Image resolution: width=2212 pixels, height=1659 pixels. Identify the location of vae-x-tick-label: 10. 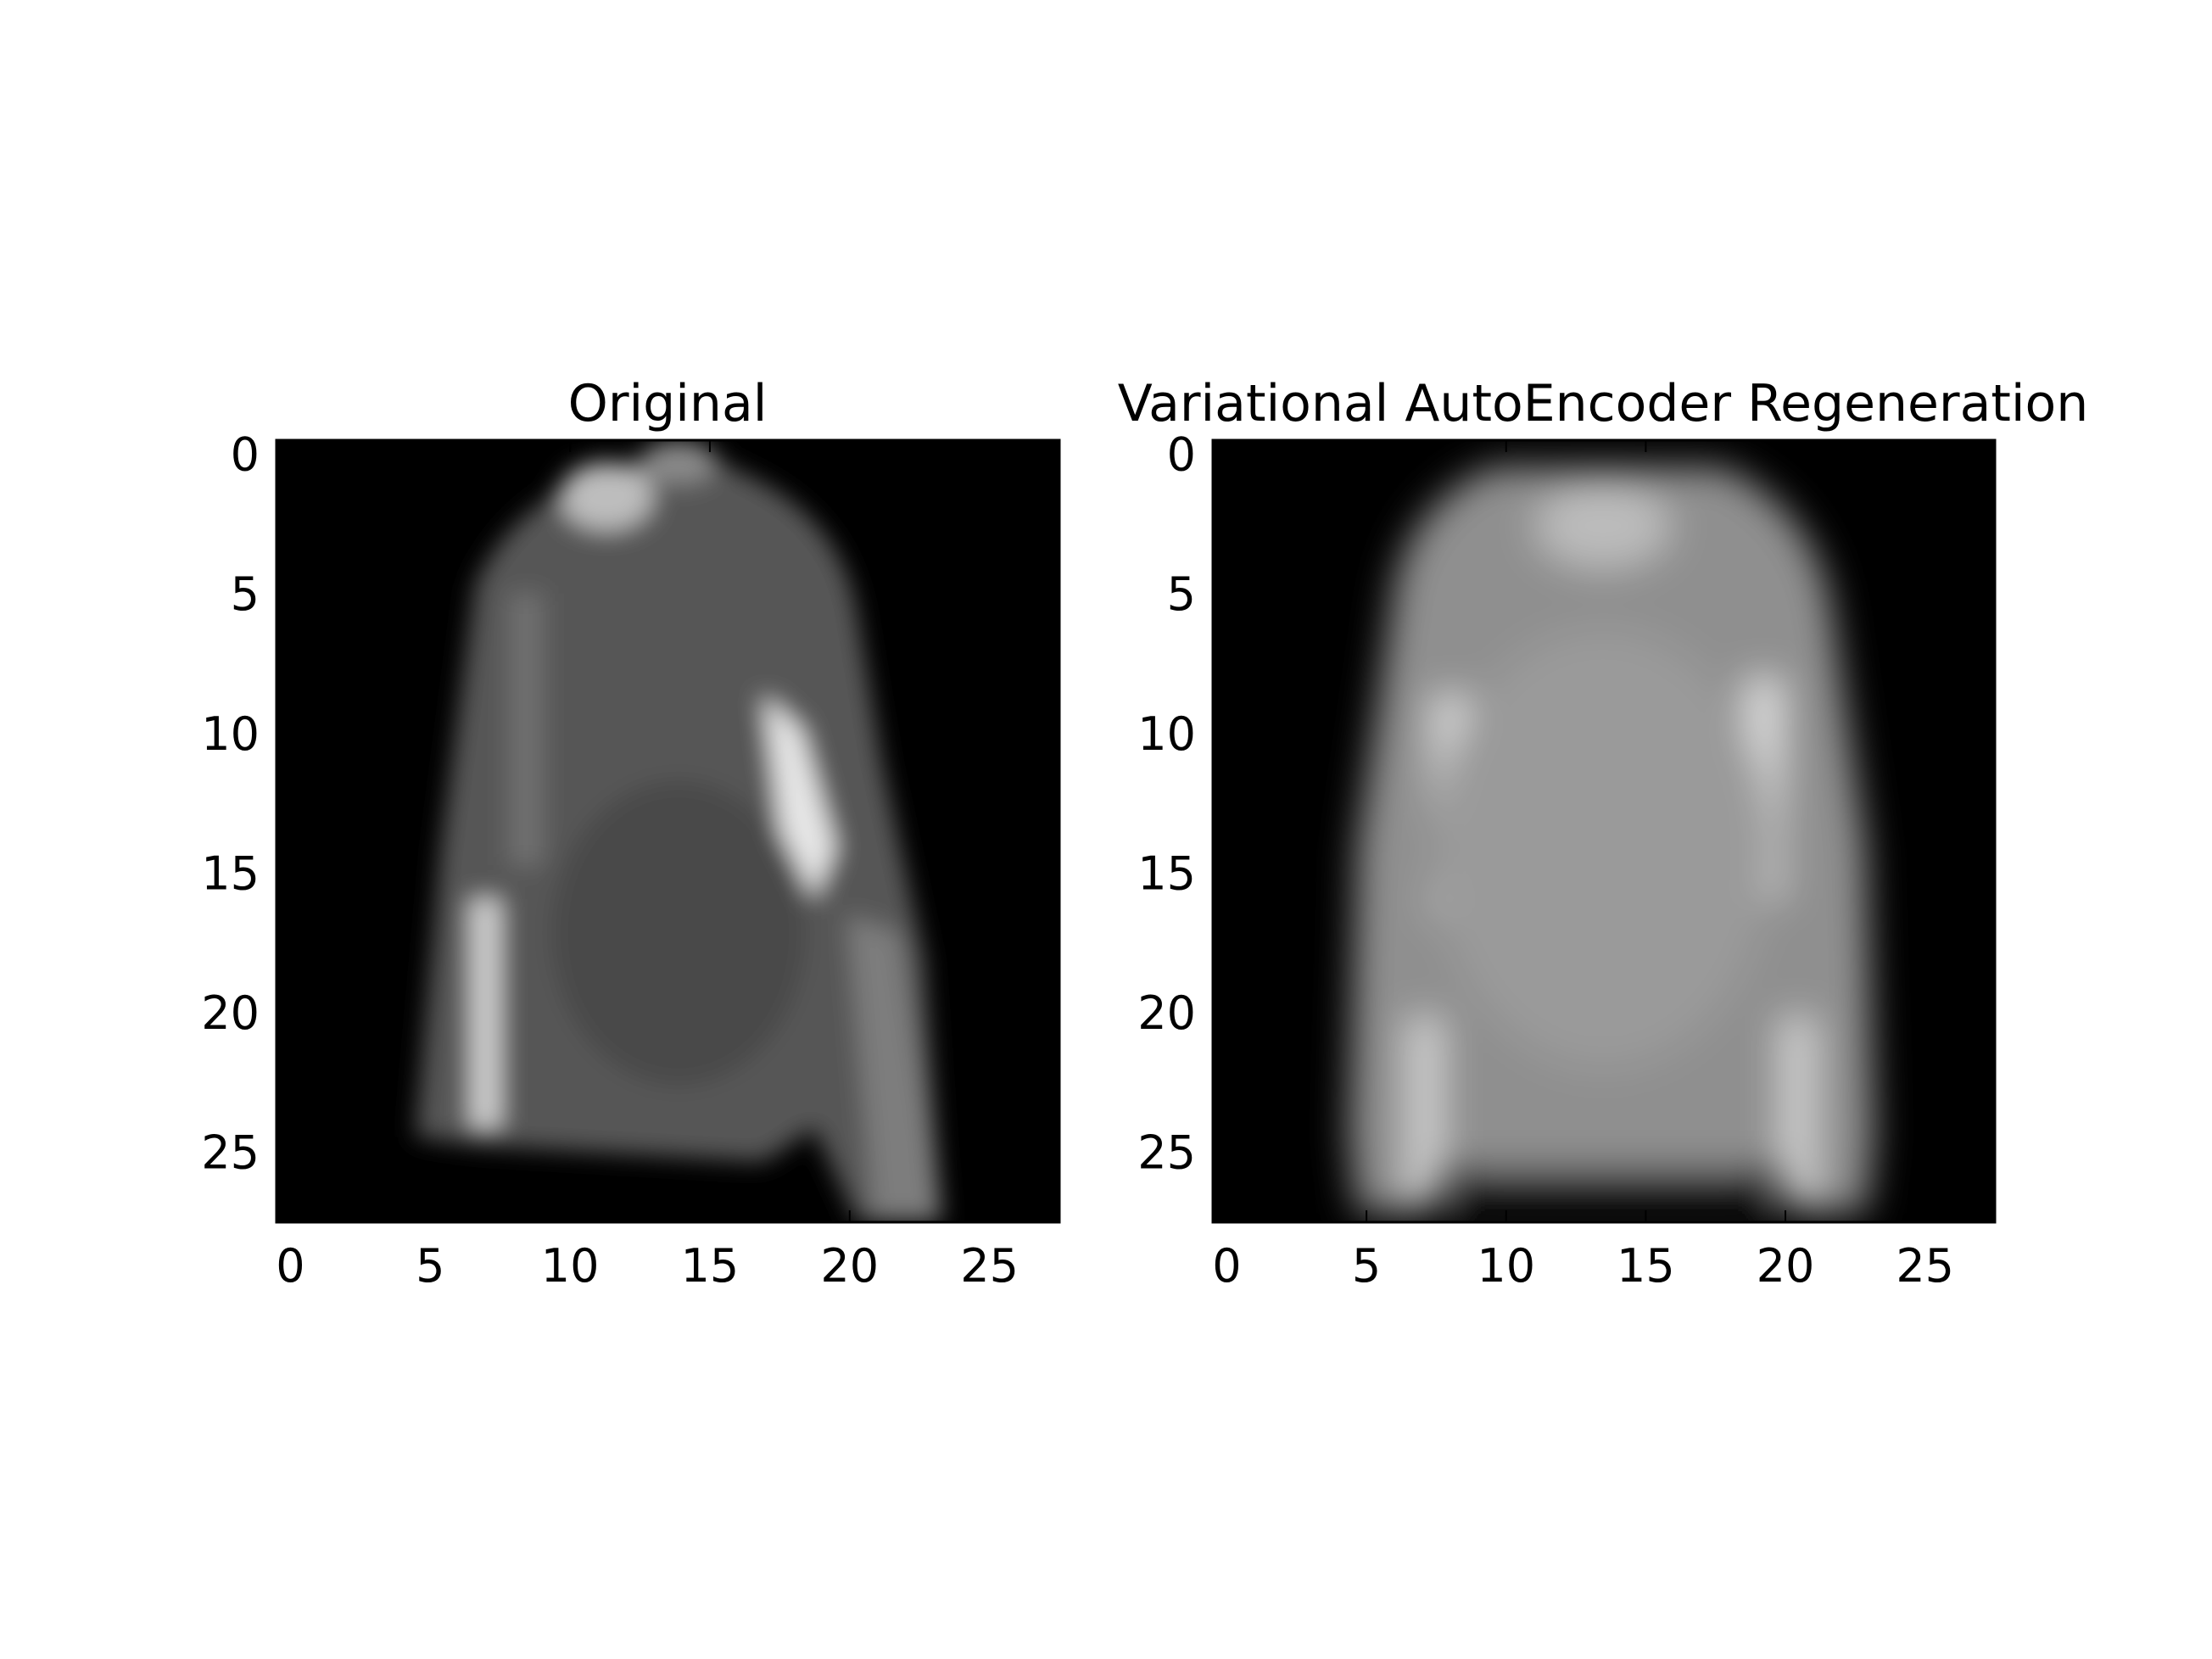
(1506, 1266).